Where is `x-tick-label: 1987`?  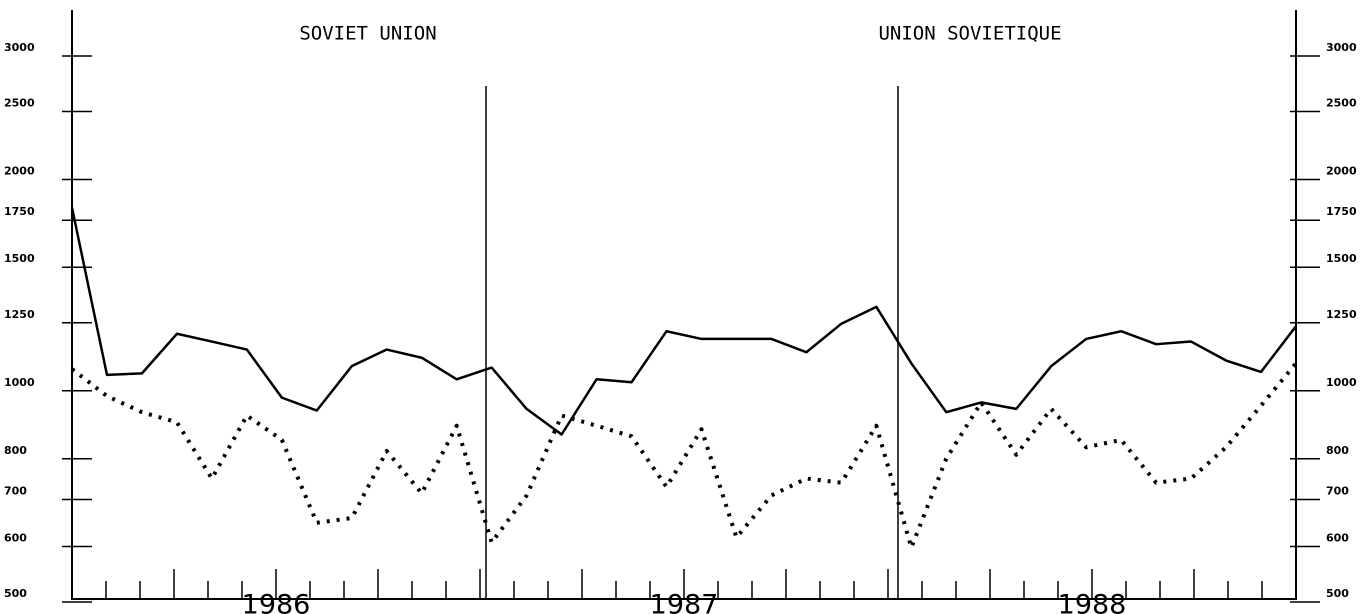 x-tick-label: 1987 is located at coordinates (684, 602).